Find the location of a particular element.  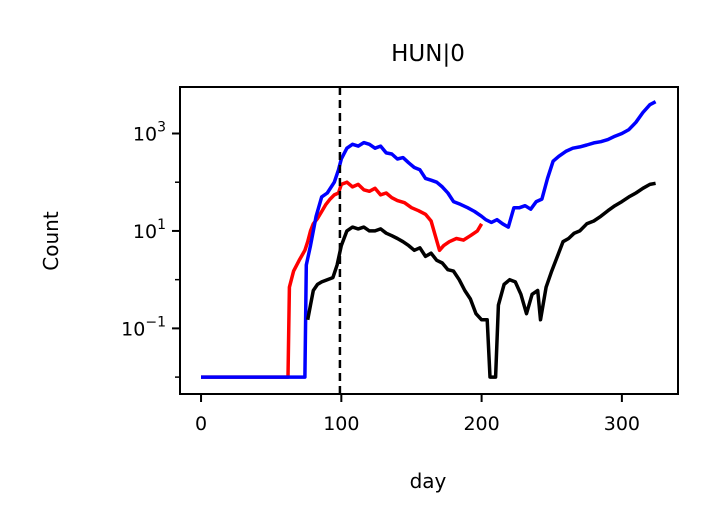

x-tick-label: 300 is located at coordinates (622, 424).